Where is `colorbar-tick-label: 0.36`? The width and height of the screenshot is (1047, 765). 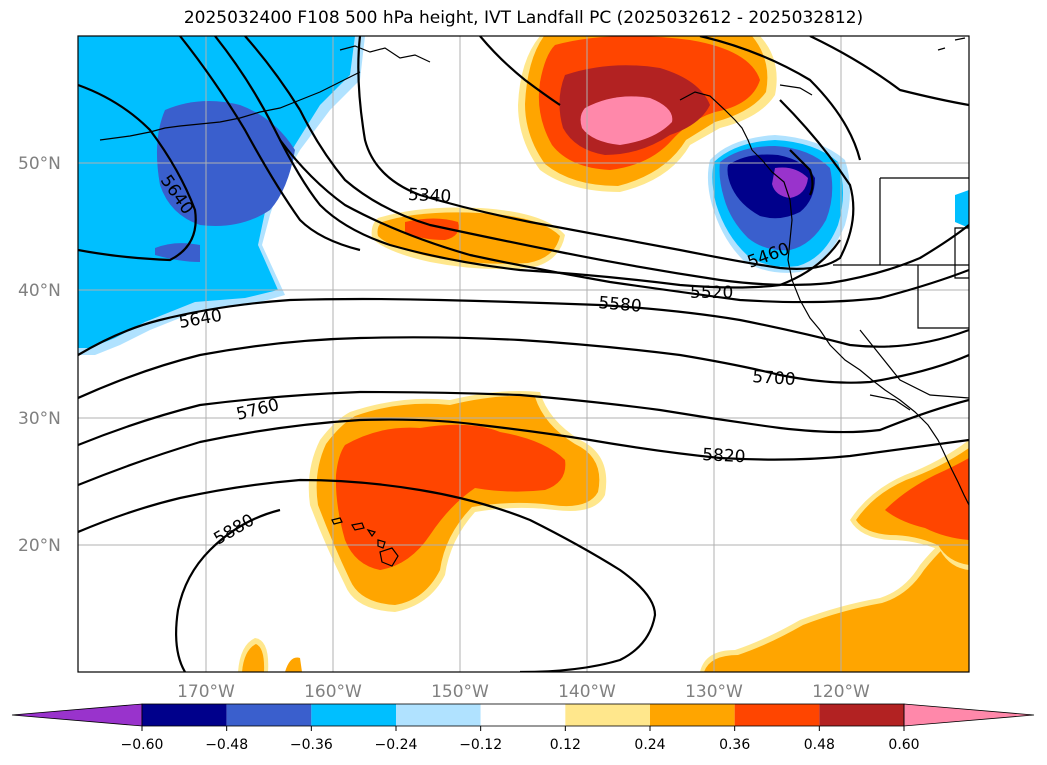 colorbar-tick-label: 0.36 is located at coordinates (734, 745).